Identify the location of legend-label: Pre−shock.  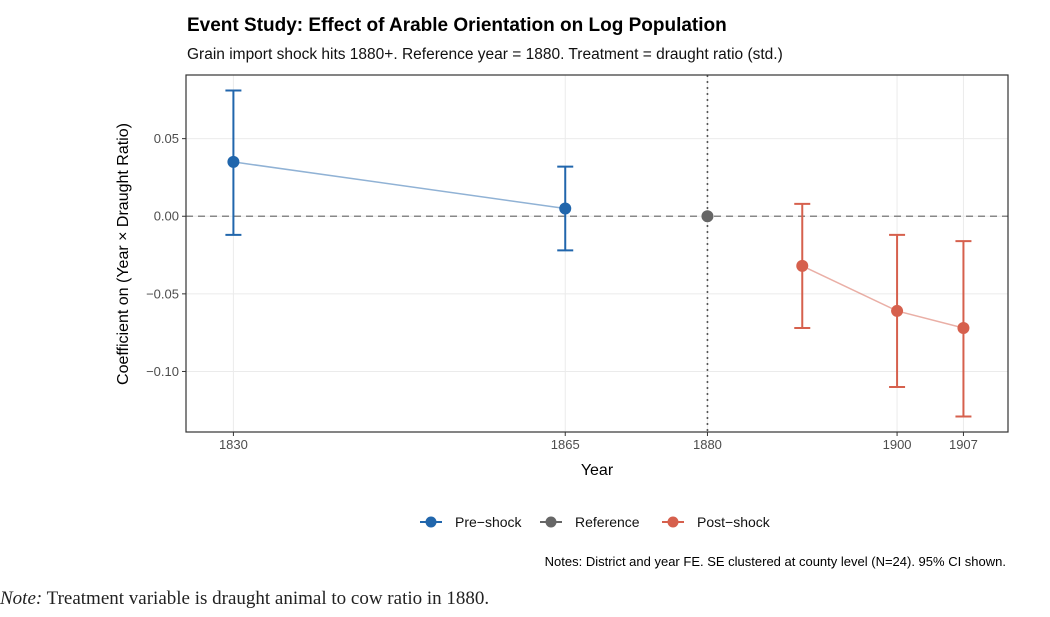
(489, 522).